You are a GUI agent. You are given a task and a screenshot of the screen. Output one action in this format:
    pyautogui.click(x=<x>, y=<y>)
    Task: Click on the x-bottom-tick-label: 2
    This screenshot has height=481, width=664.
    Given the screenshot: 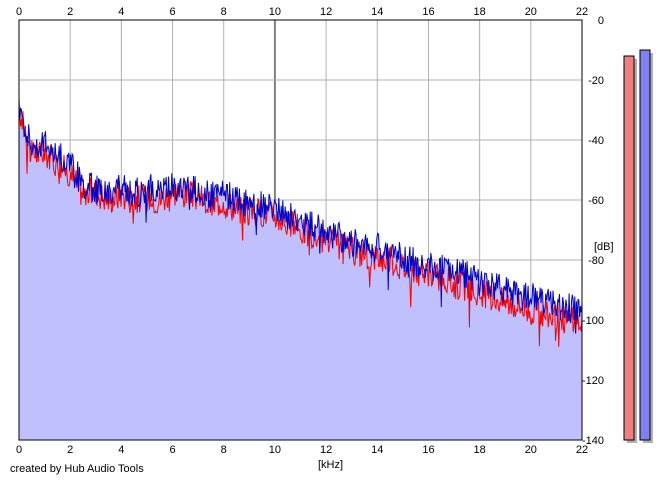 What is the action you would take?
    pyautogui.click(x=70, y=450)
    